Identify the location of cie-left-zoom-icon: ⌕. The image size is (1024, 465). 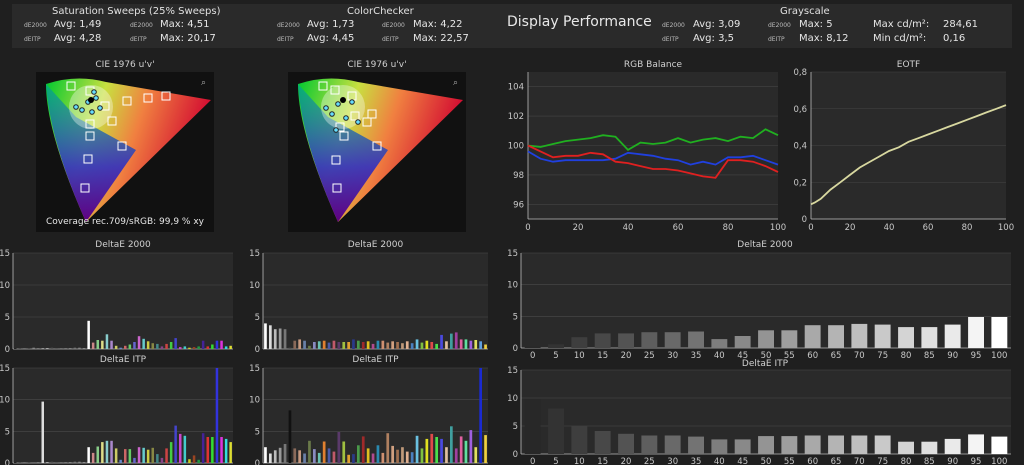
(203, 83).